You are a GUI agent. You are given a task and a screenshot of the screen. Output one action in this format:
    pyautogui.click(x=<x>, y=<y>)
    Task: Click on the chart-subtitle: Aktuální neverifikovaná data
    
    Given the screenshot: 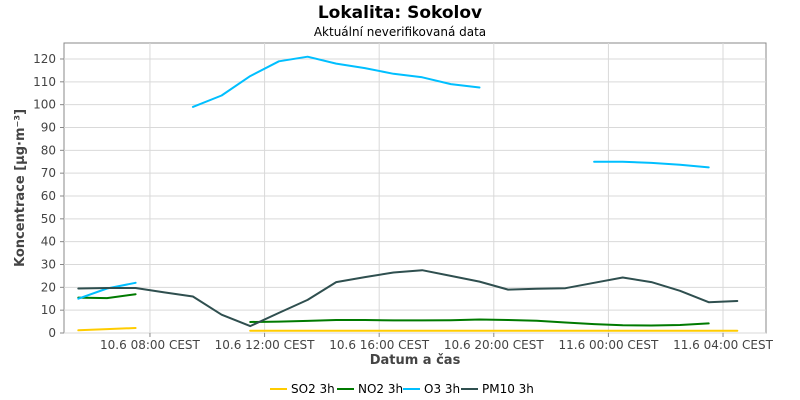 What is the action you would take?
    pyautogui.click(x=400, y=32)
    